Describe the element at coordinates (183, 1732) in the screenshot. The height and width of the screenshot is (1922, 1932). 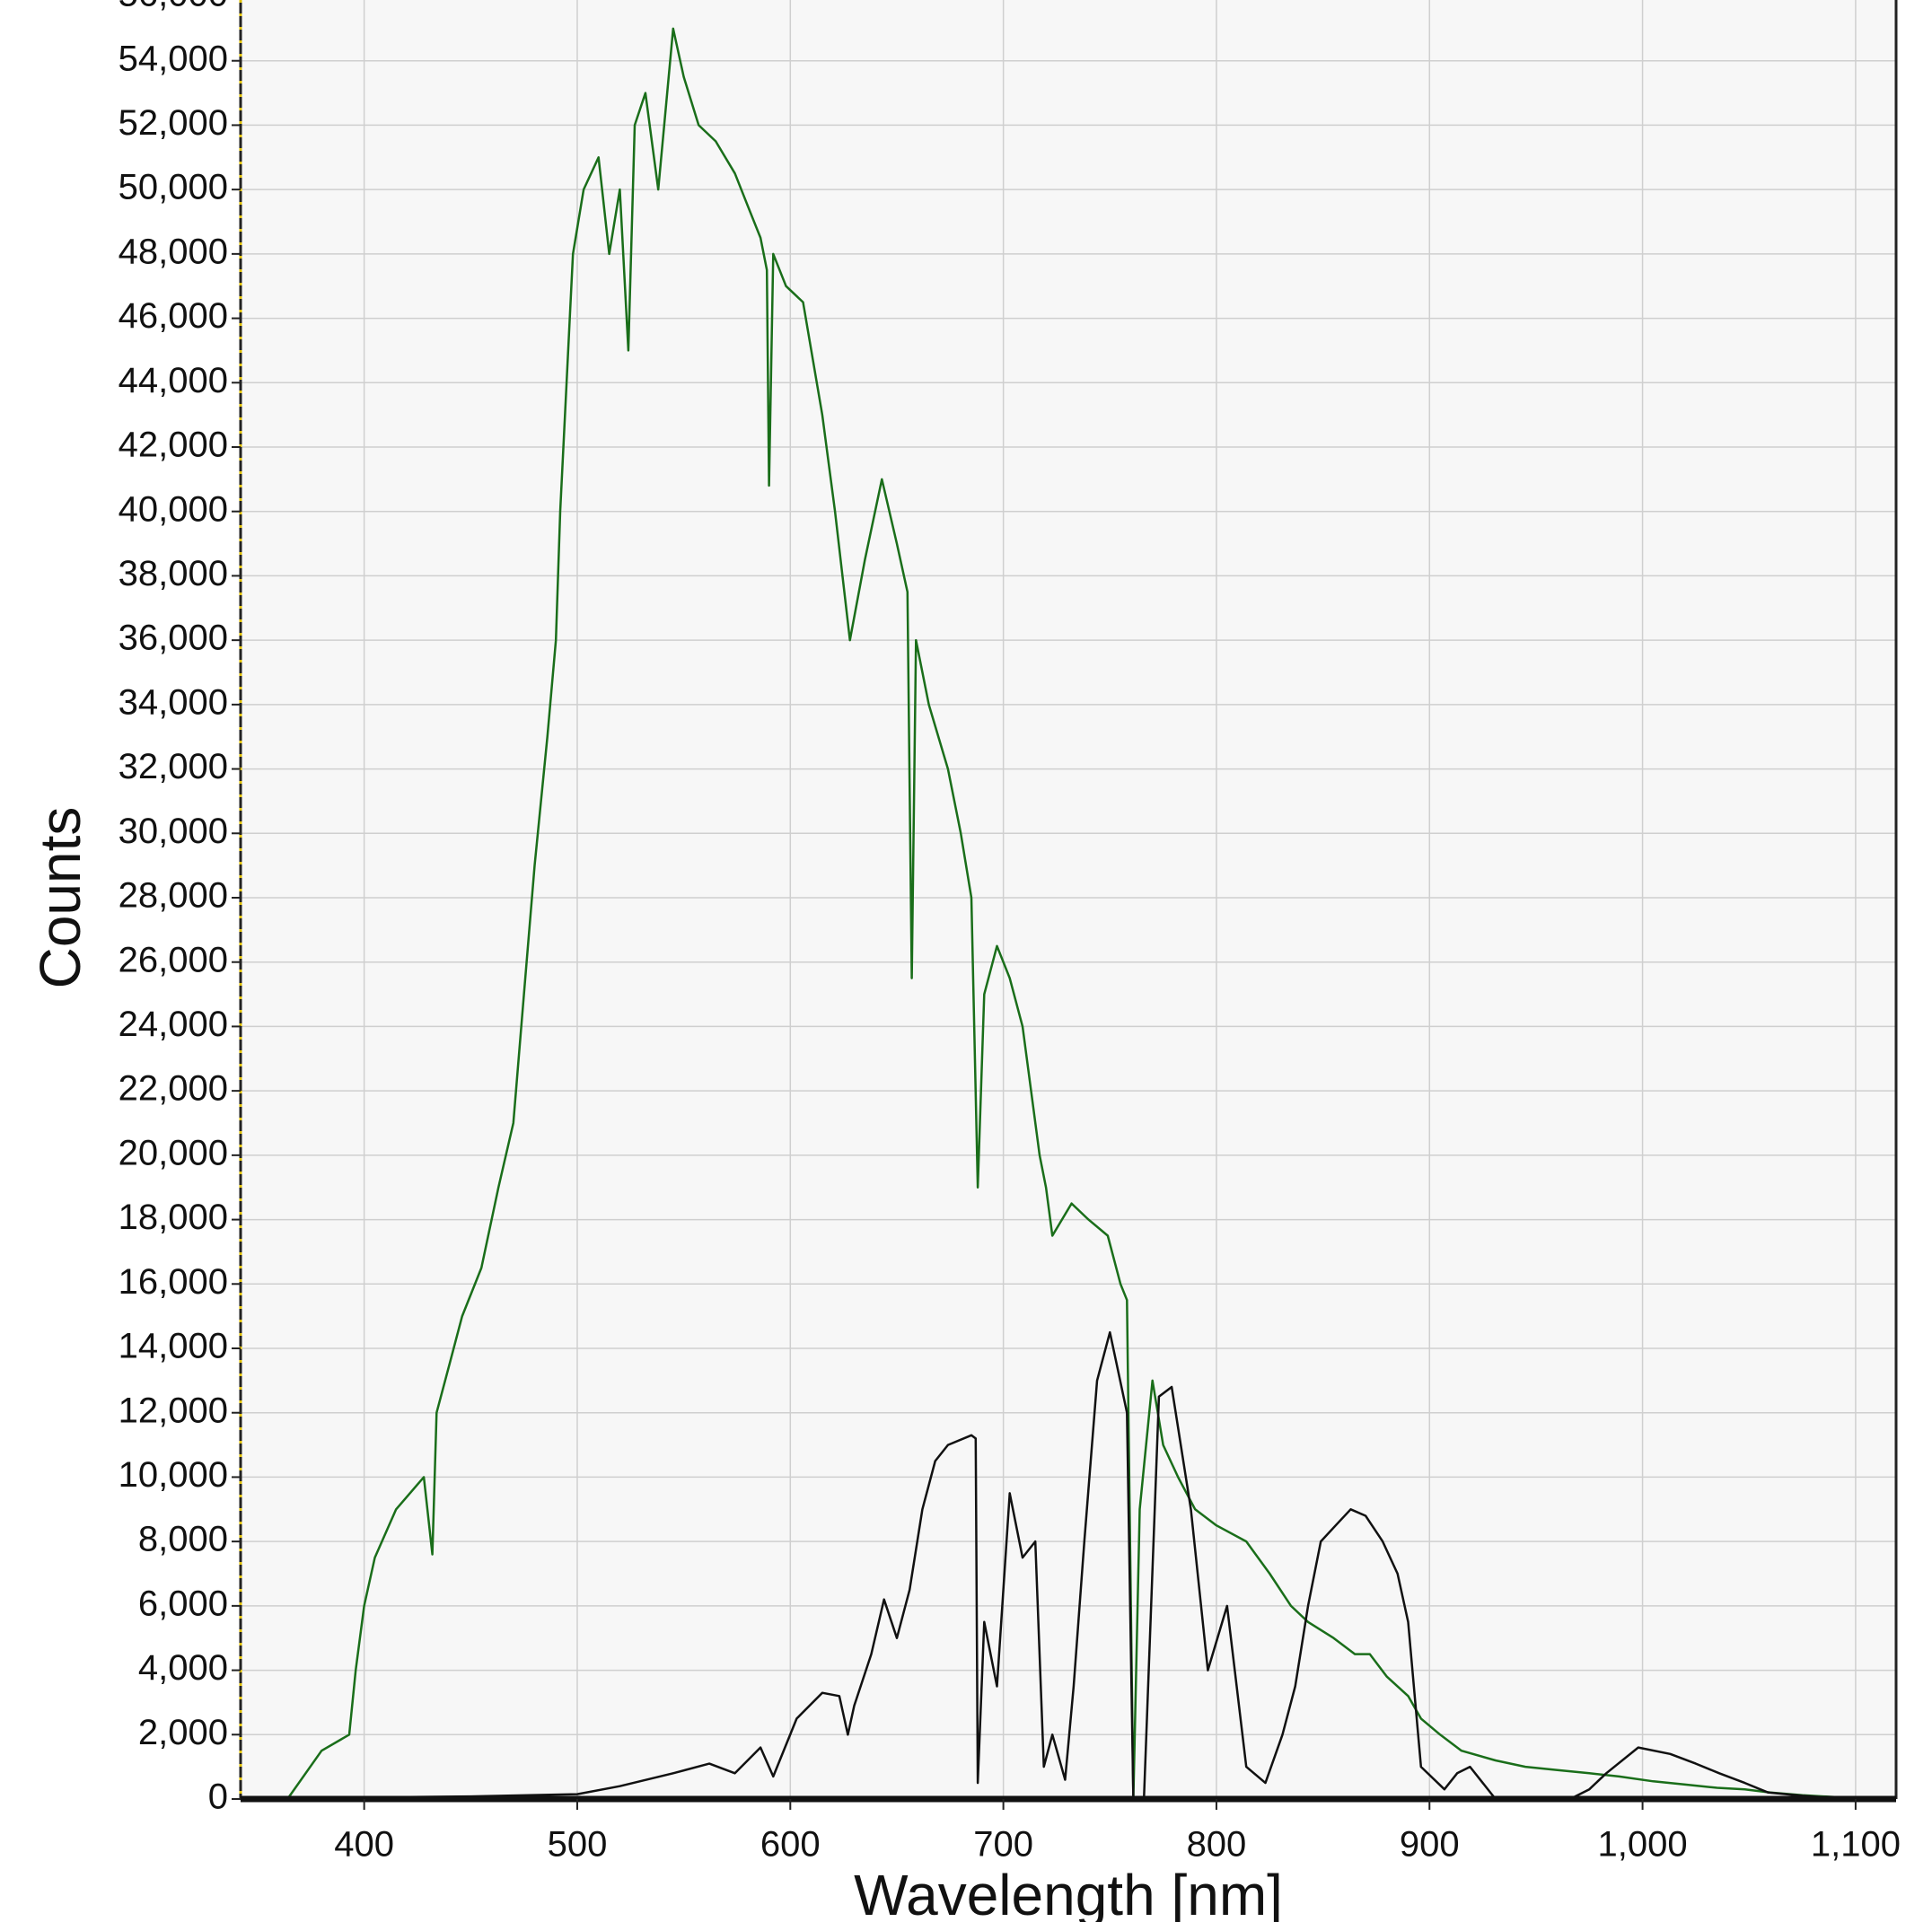
I see `y-tick-label: 2,000` at that location.